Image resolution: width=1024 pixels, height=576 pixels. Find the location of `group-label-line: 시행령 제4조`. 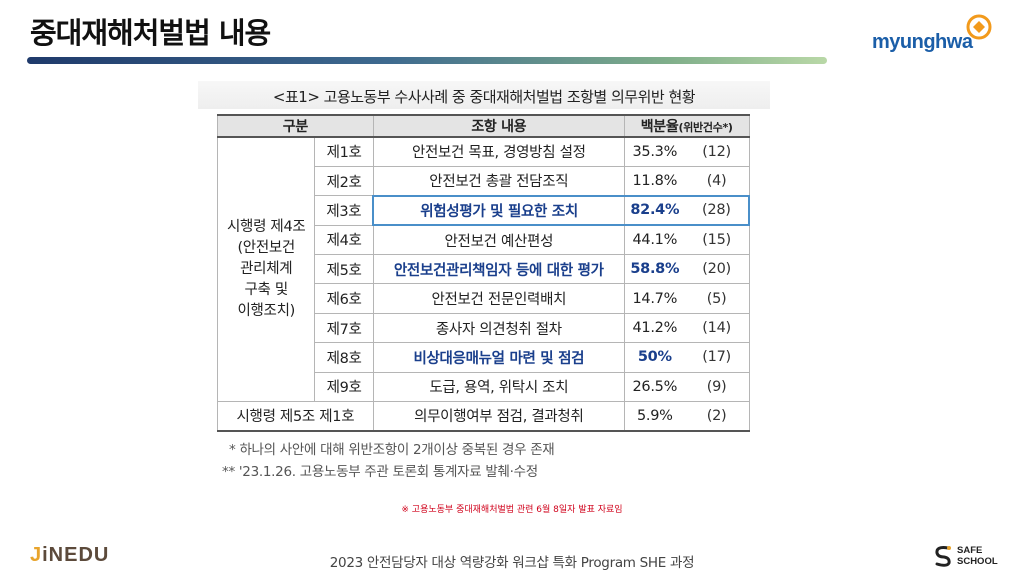

group-label-line: 시행령 제4조 is located at coordinates (266, 227).